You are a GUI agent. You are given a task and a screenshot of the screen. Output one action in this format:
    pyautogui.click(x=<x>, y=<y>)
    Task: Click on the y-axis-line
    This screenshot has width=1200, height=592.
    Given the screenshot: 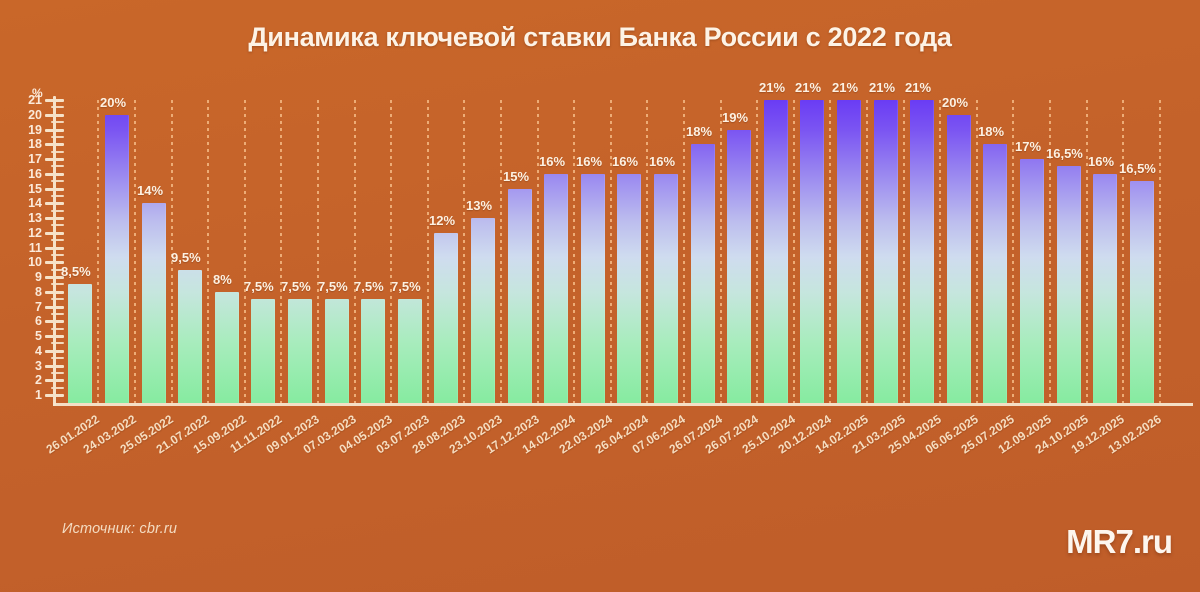 What is the action you would take?
    pyautogui.click(x=54, y=251)
    